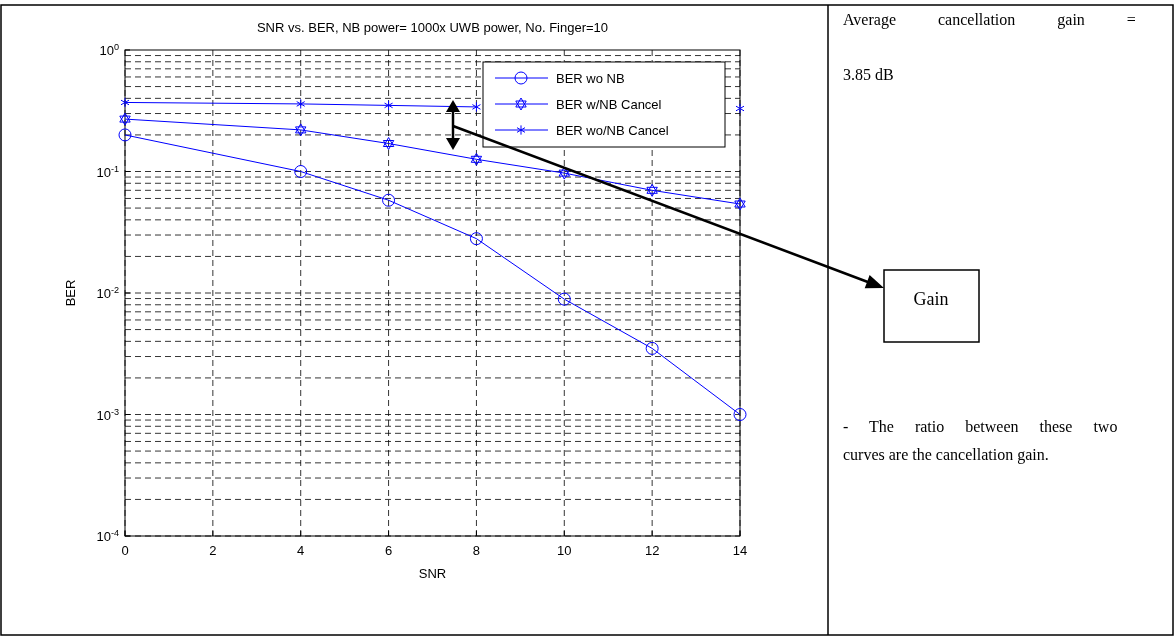 This screenshot has width=1175, height=637. I want to click on text: Gain, so click(931, 299).